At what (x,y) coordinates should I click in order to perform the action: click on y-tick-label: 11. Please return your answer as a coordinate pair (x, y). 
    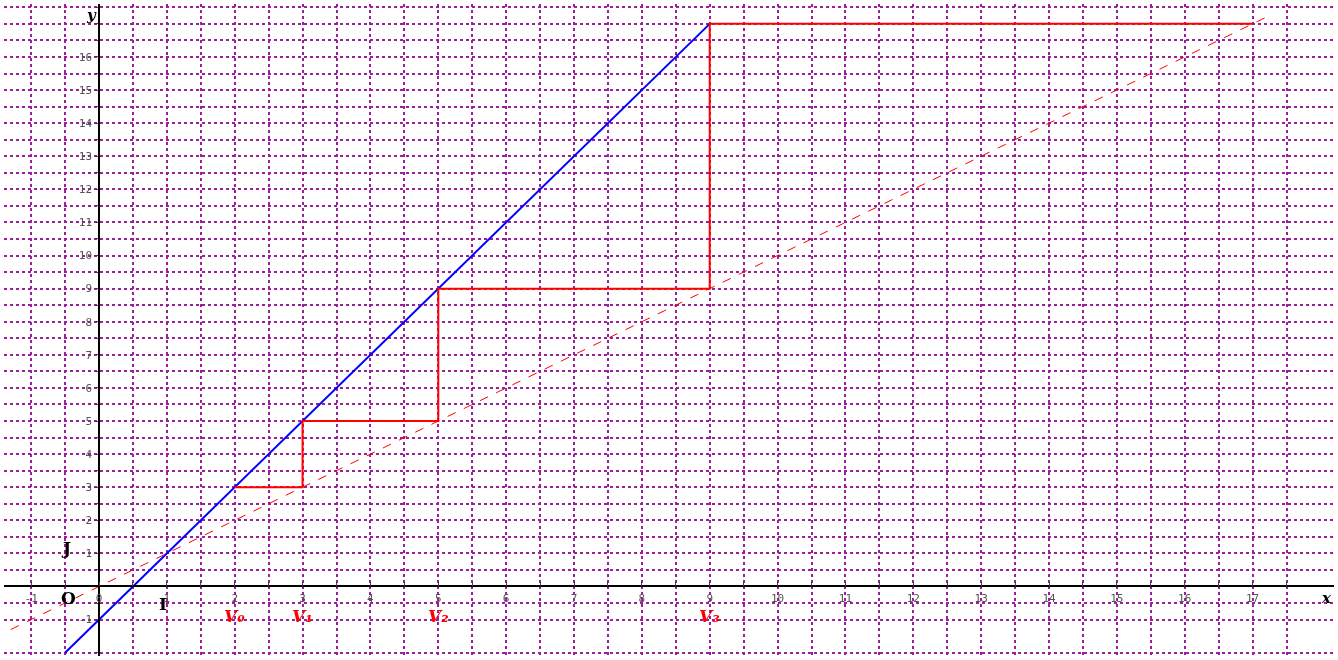
    Looking at the image, I should click on (85, 223).